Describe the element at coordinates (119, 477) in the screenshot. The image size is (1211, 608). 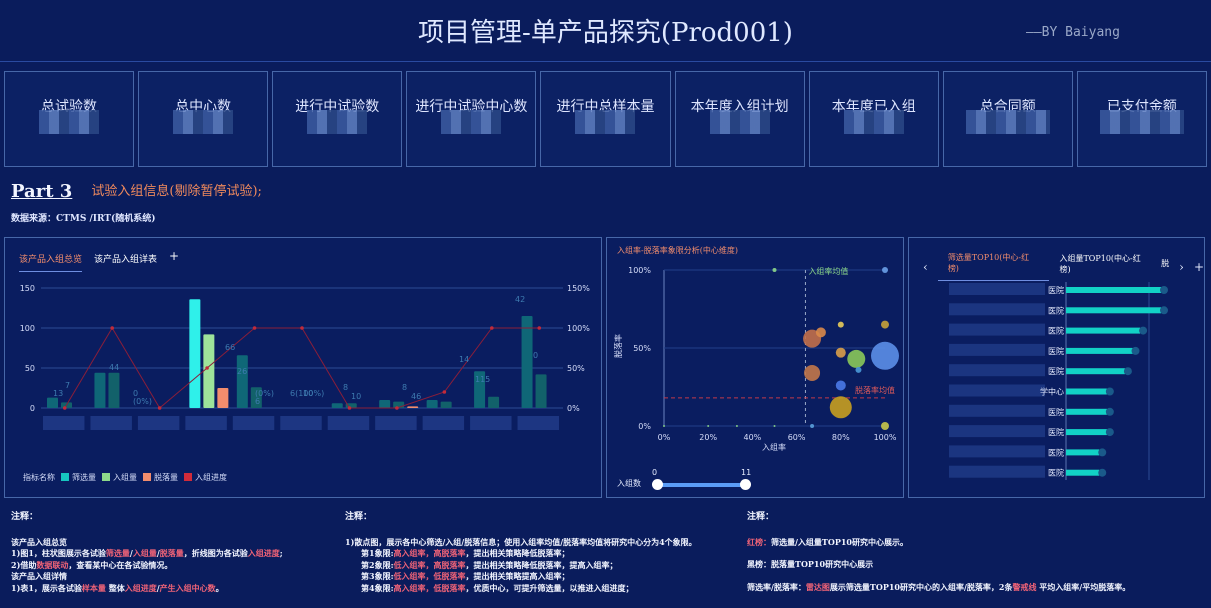
I see `legend-item-enrolled: 入组量` at that location.